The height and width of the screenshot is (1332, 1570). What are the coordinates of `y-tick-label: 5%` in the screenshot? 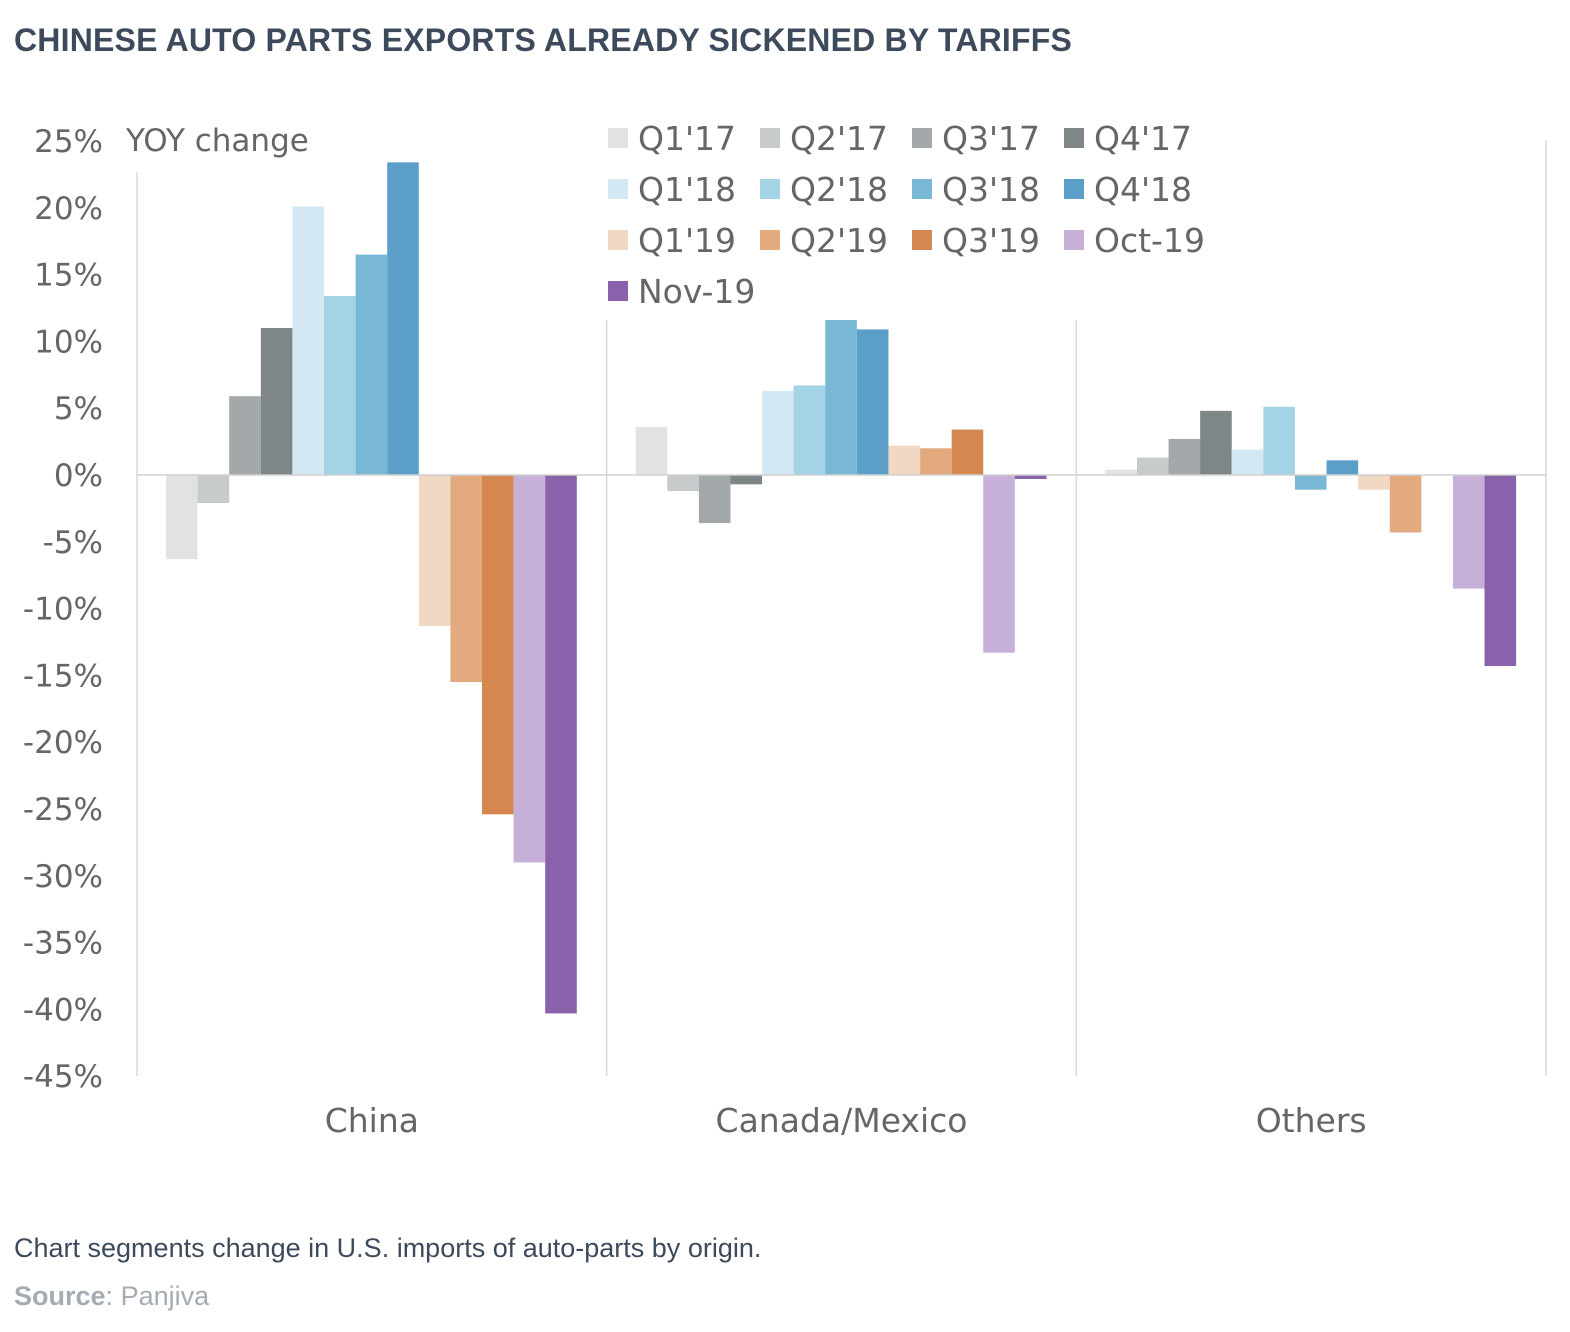 It's located at (78, 409).